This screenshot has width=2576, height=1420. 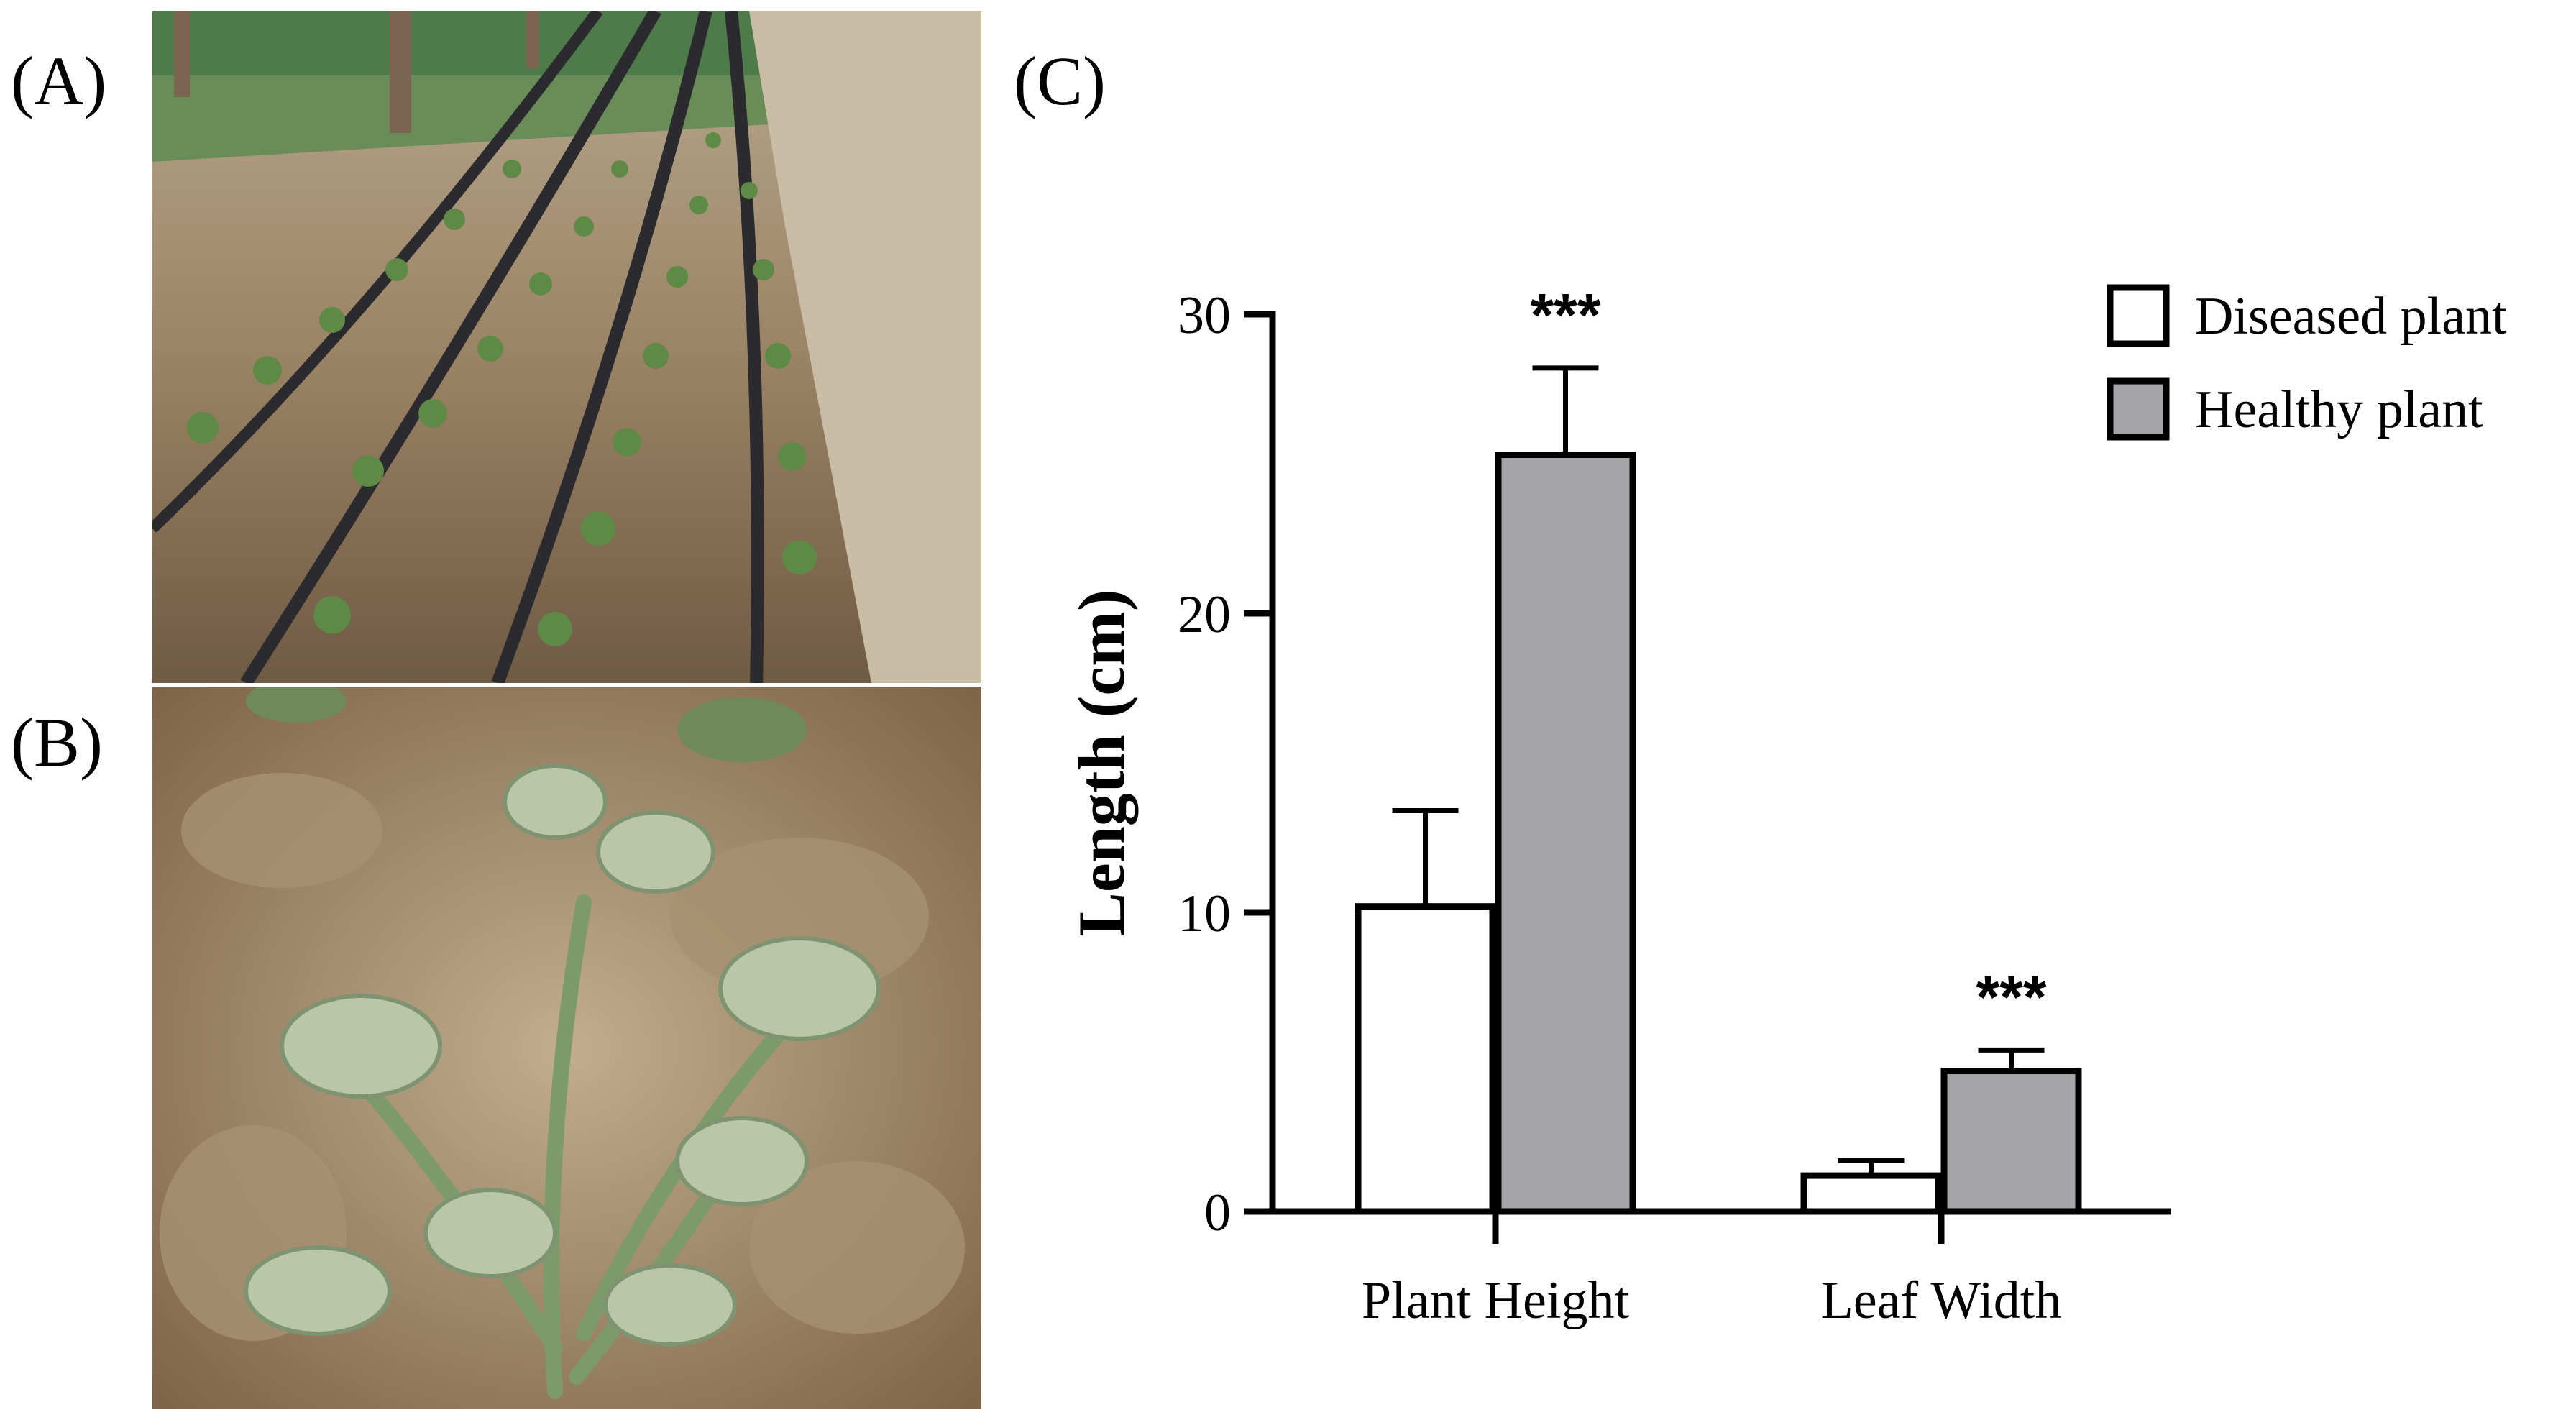 I want to click on x-tick-label: Plant Height, so click(x=1496, y=1300).